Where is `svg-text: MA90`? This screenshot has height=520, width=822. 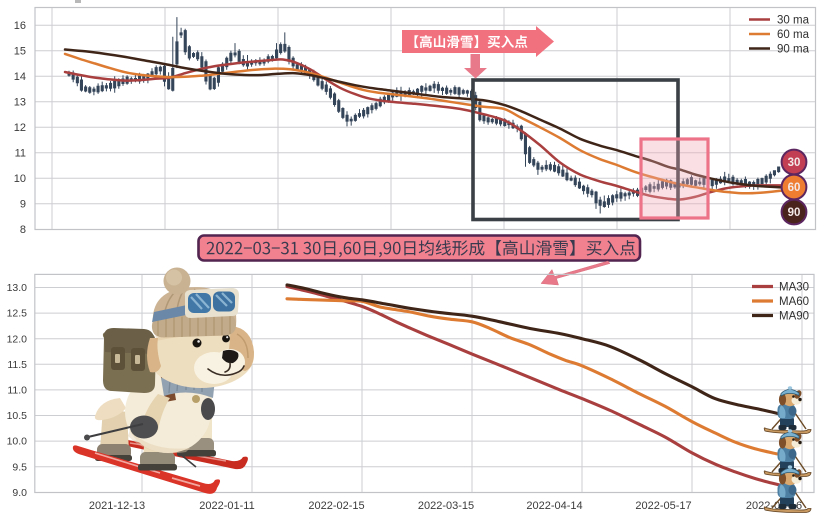
svg-text: MA90 is located at coordinates (794, 317).